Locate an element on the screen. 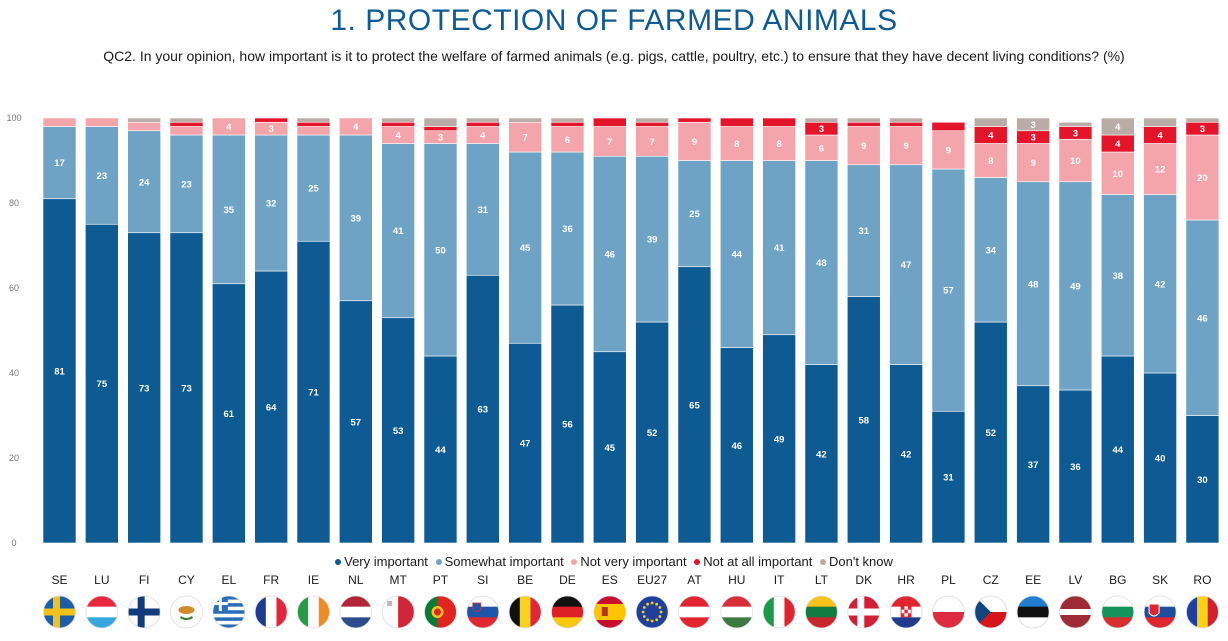 This screenshot has height=641, width=1228. austria-flag is located at coordinates (694, 612).